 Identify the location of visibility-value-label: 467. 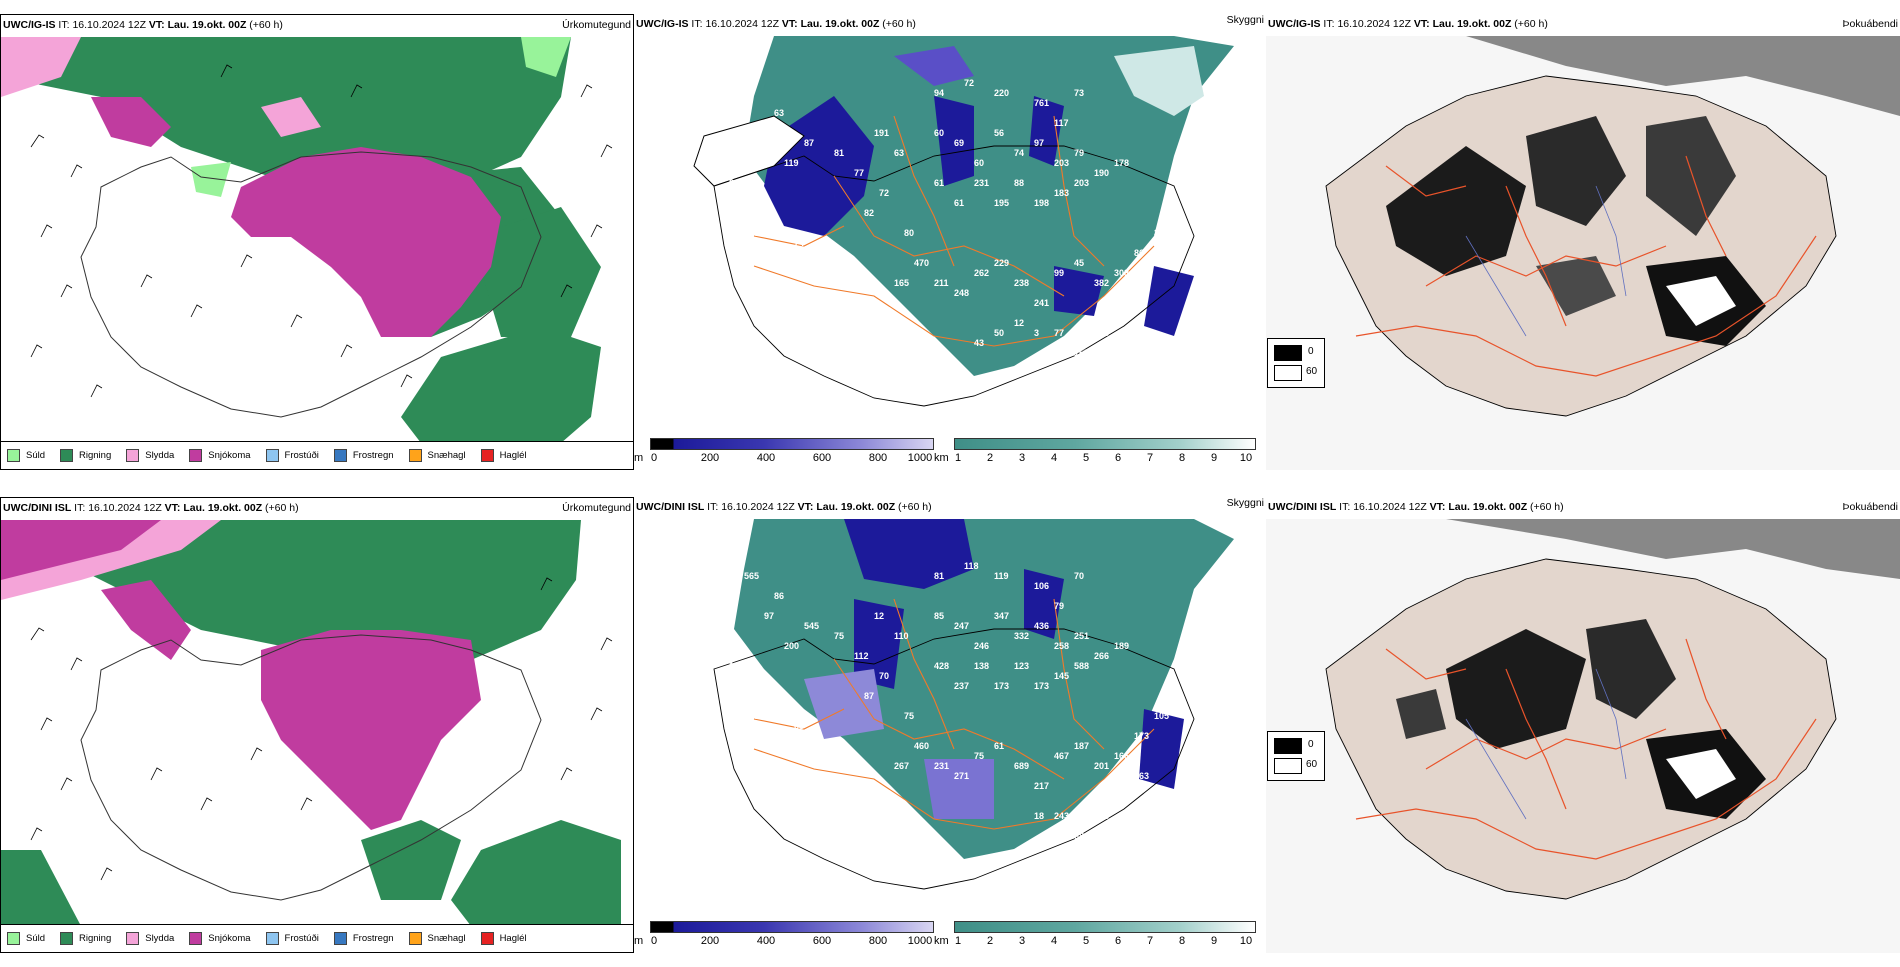
(1061, 756).